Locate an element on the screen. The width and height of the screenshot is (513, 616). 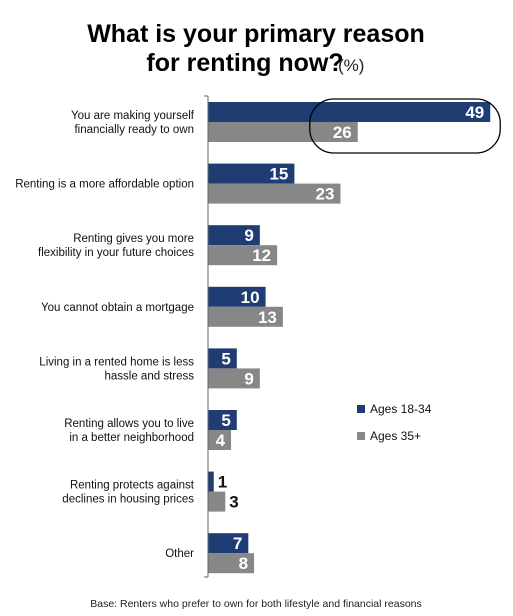
data-label: 49 is located at coordinates (474, 112).